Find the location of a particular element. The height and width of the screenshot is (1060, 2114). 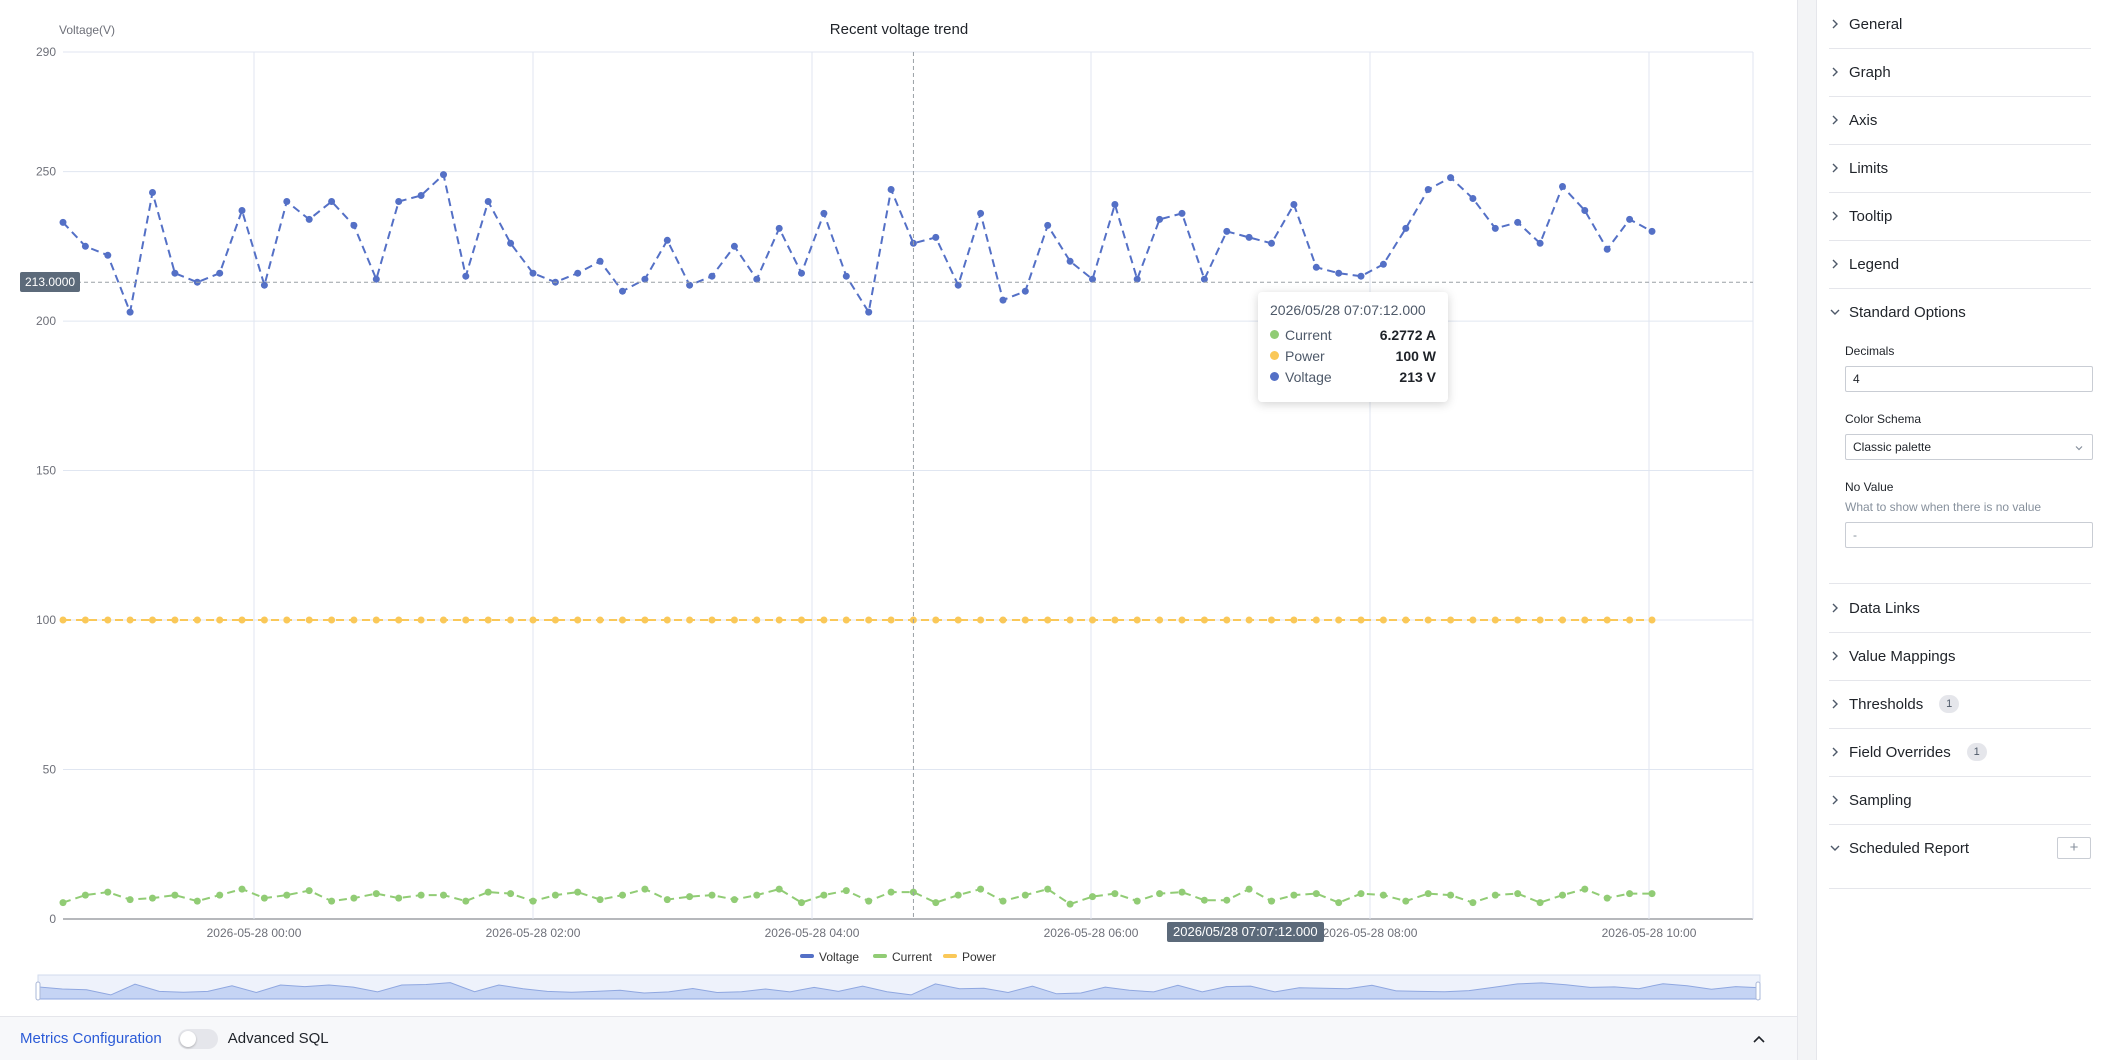

chevron-up-icon is located at coordinates (1759, 1039).